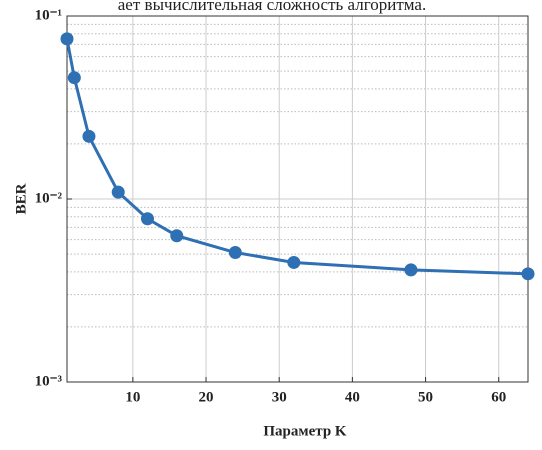 Image resolution: width=542 pixels, height=450 pixels. I want to click on caption: ает вычислительная сложность алгоритма., so click(272, 7).